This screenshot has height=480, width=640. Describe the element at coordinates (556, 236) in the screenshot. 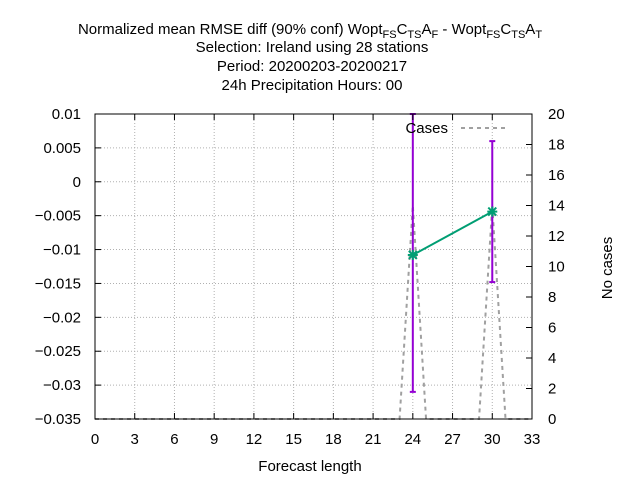

I see `y2-tick-label: 12` at that location.